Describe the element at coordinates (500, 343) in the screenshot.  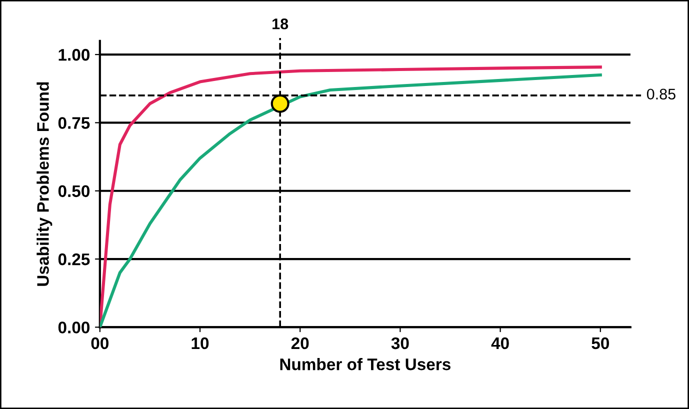
I see `x-tick-label: 40` at that location.